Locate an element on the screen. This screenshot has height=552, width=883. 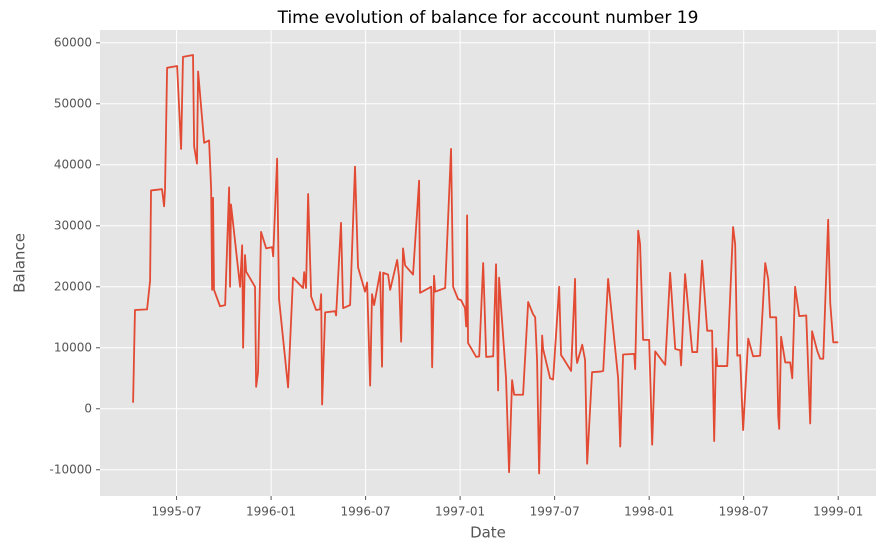
y-tick-label: 30000 is located at coordinates (73, 225).